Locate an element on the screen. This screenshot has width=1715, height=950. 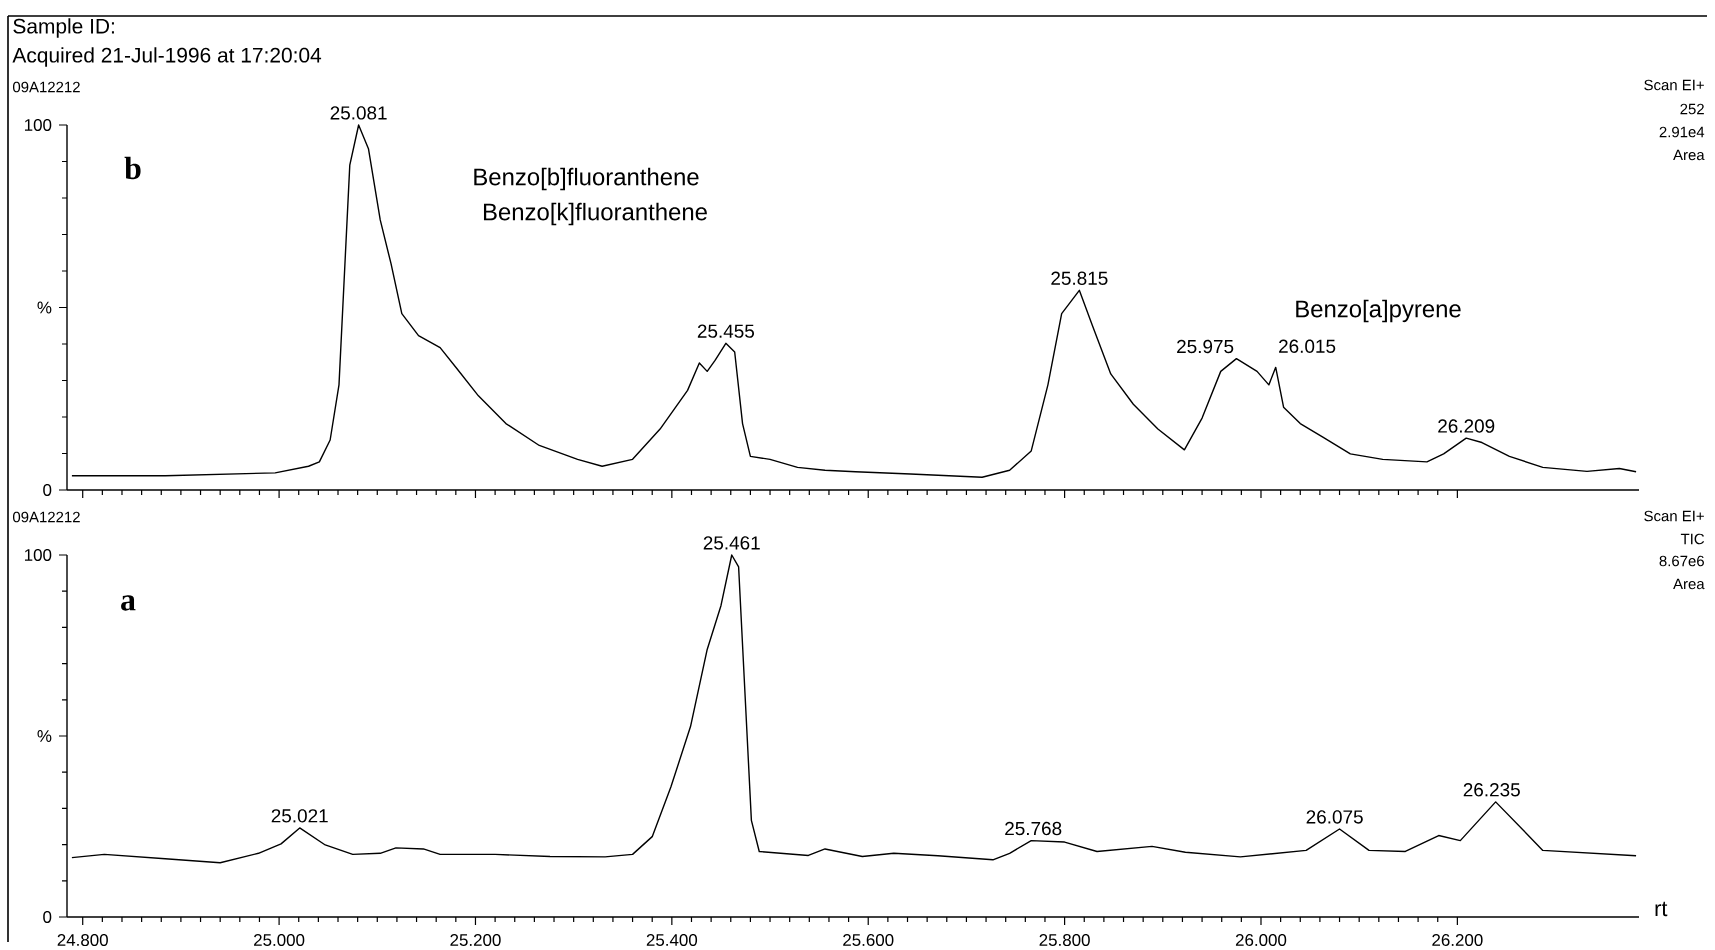
annotation: 26.015 is located at coordinates (1307, 346).